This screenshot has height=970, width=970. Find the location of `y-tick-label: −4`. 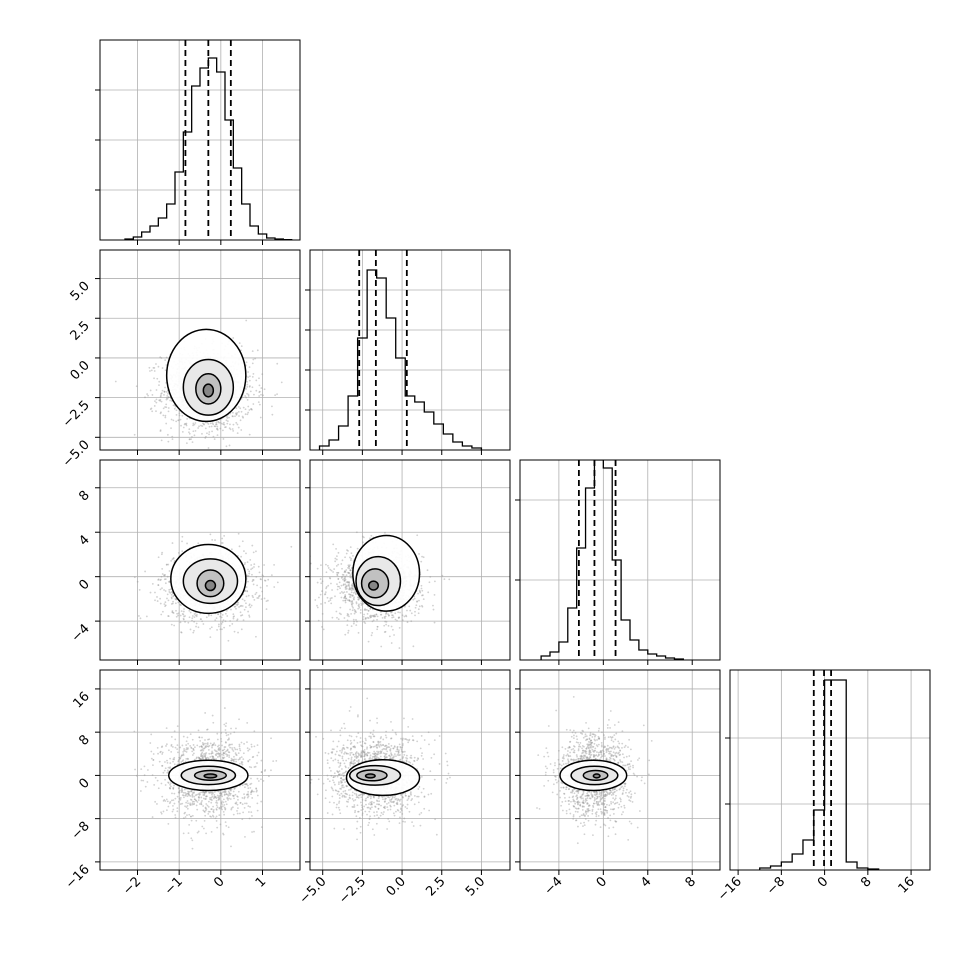

y-tick-label: −4 is located at coordinates (81, 633).